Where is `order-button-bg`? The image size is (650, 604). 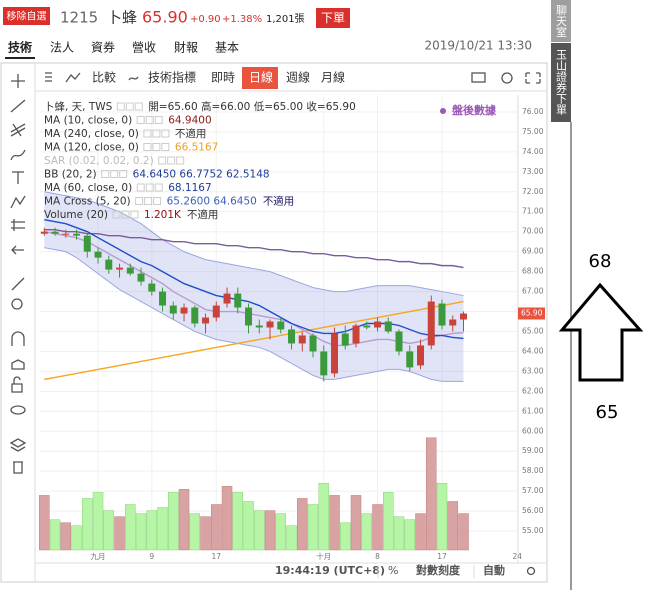 order-button-bg is located at coordinates (333, 18).